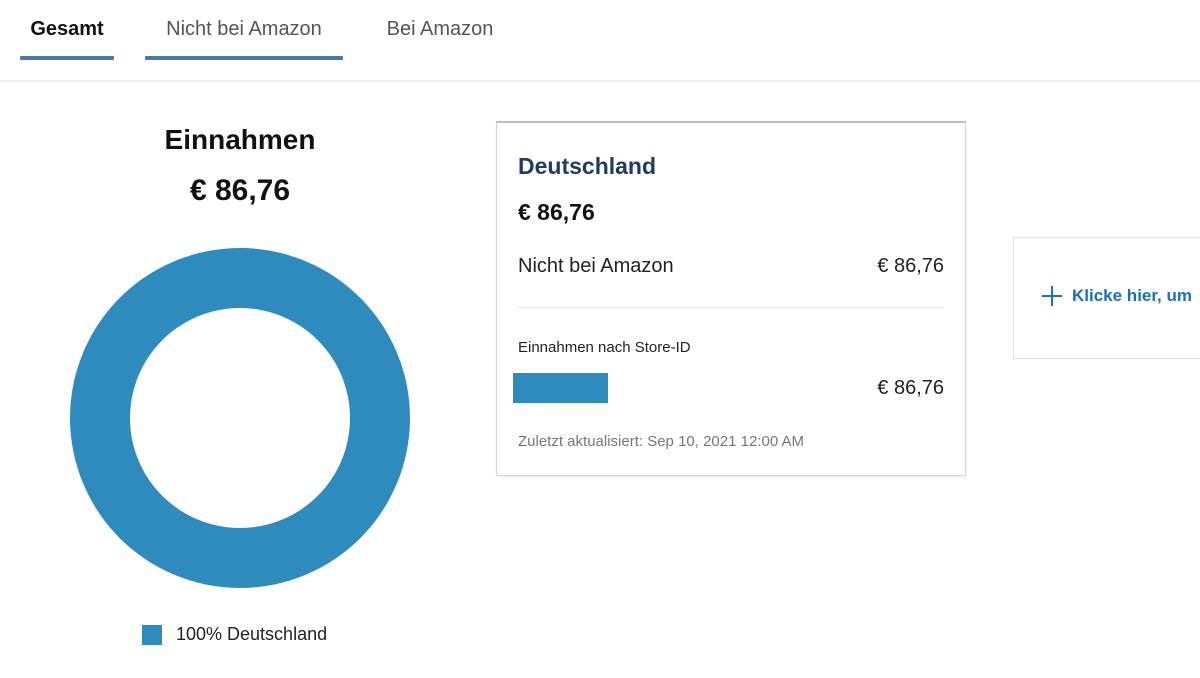 This screenshot has width=1200, height=678. I want to click on card-divider, so click(731, 307).